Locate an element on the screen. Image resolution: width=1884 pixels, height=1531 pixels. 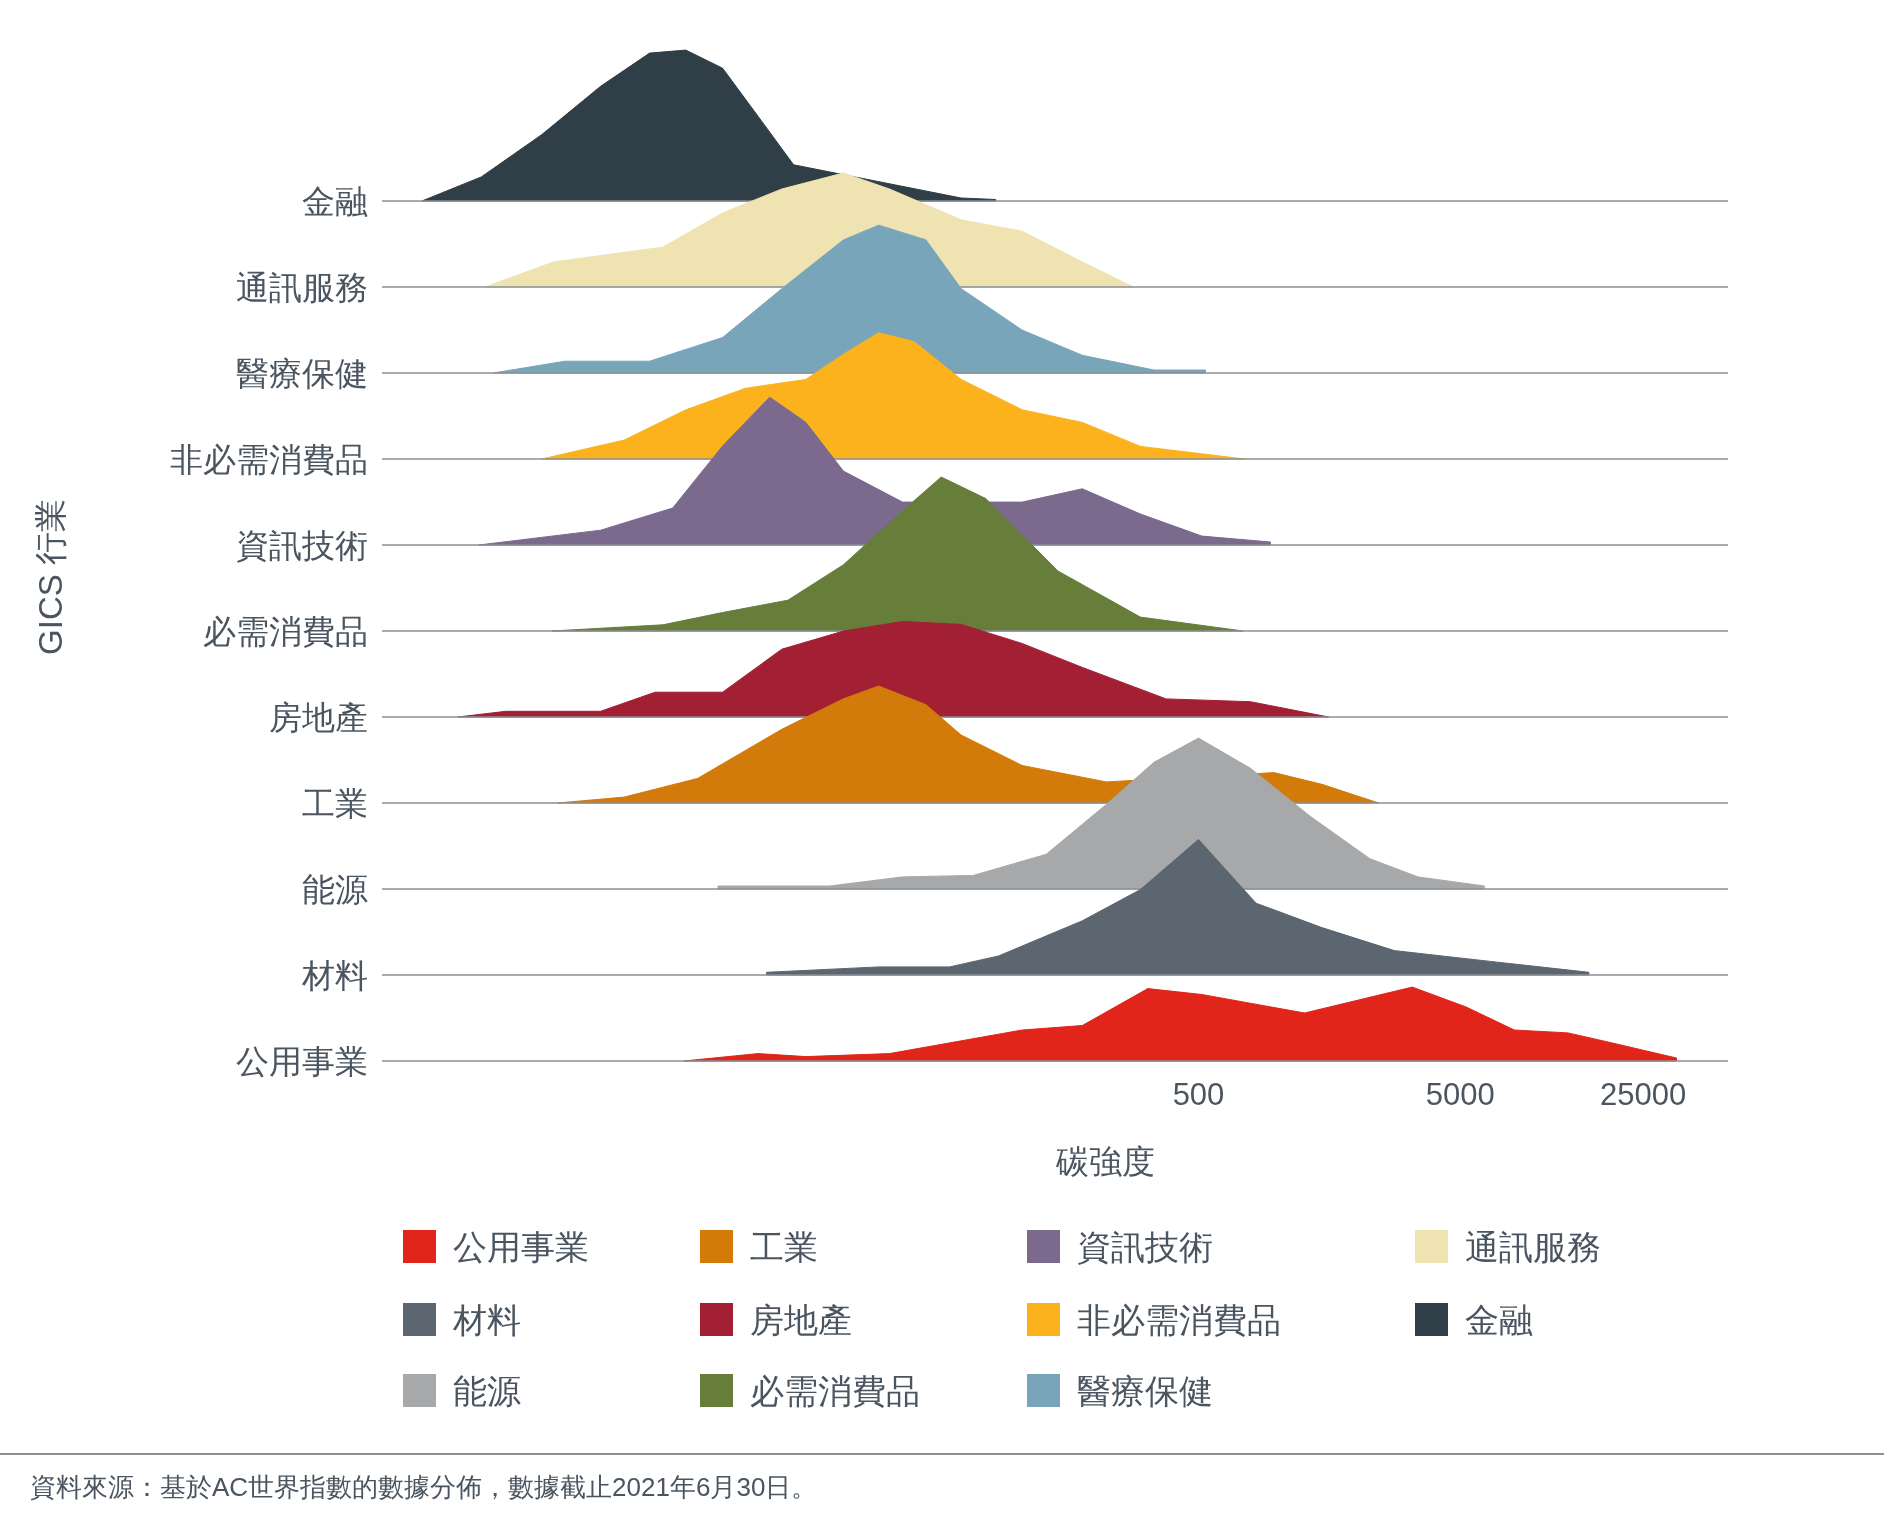
legend: 材料 is located at coordinates (462, 1320).